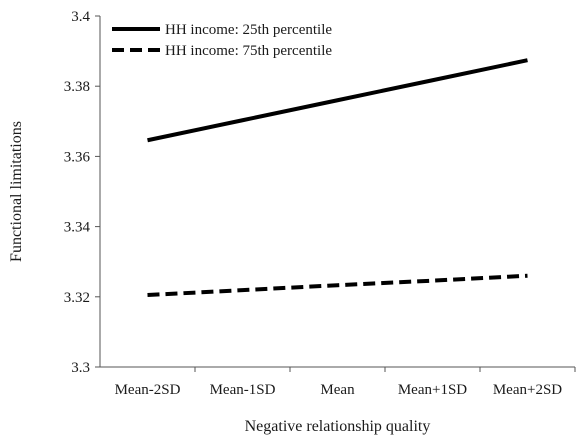 The height and width of the screenshot is (441, 579). Describe the element at coordinates (248, 30) in the screenshot. I see `legend-label: HH income: 25th percentile` at that location.